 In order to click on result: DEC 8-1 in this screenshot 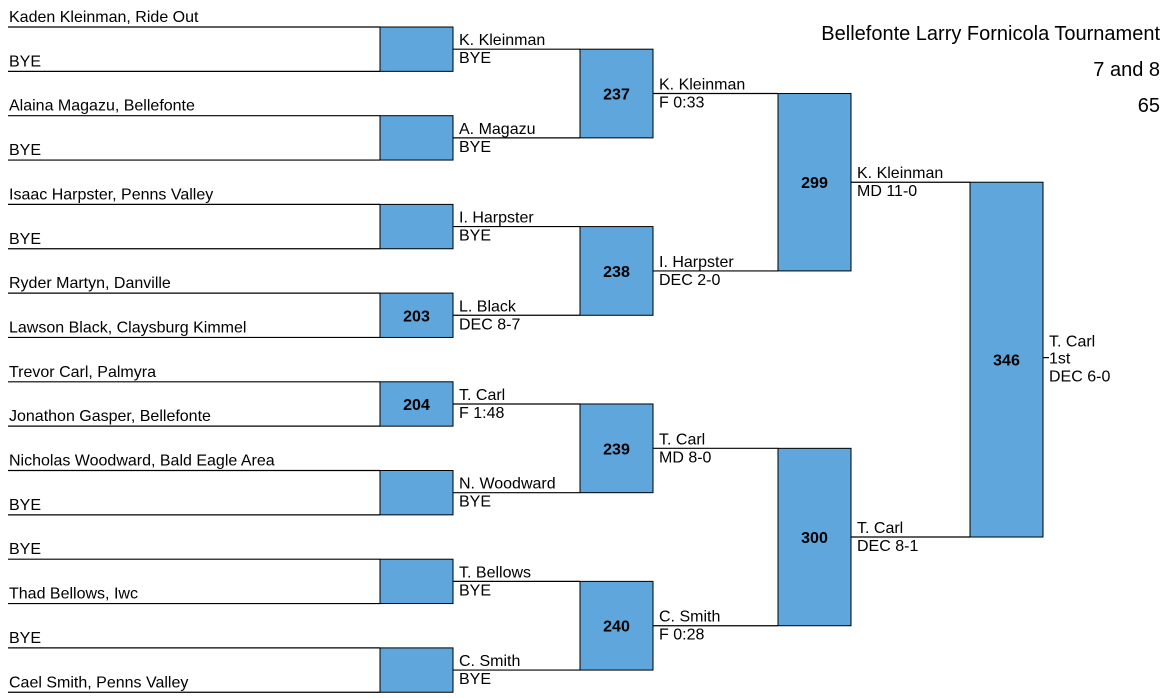, I will do `click(887, 546)`.